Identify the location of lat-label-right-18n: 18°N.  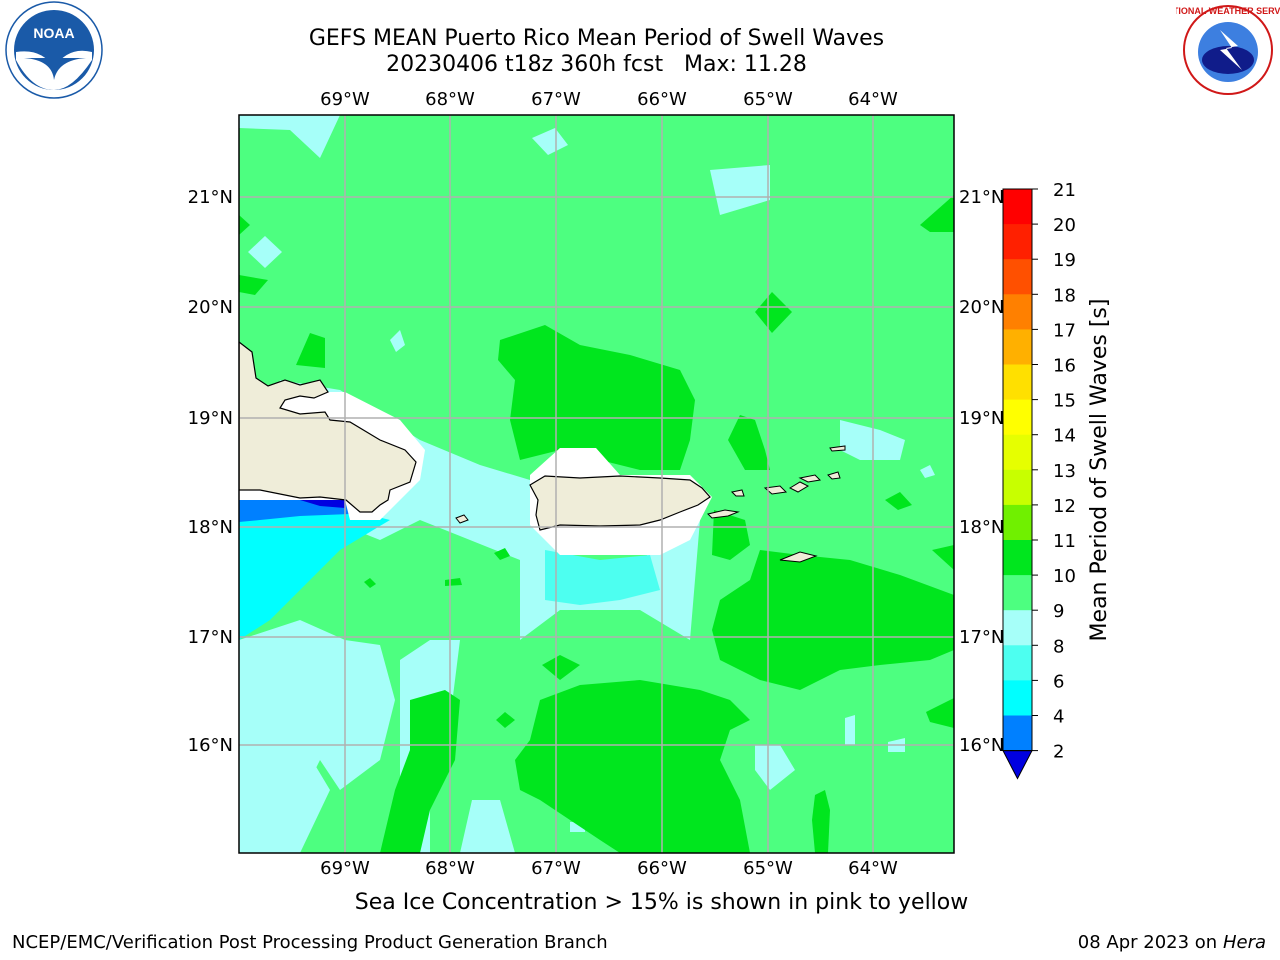
(981, 527).